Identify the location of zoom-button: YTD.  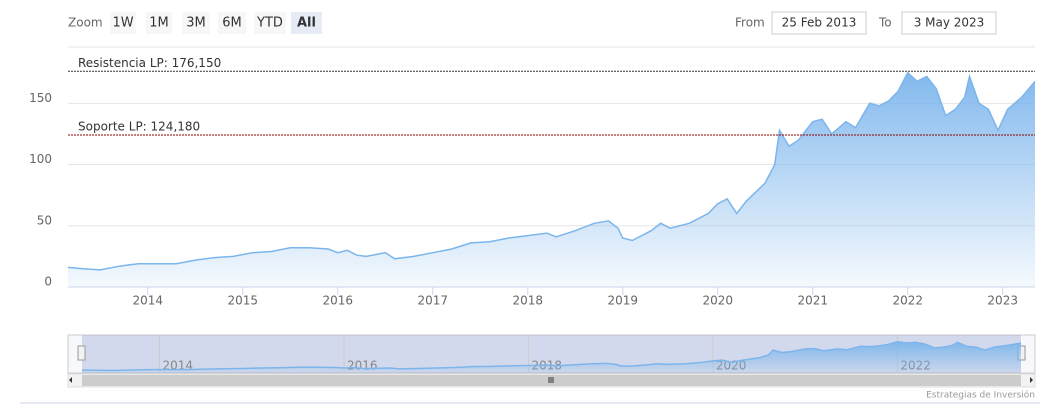
(270, 23).